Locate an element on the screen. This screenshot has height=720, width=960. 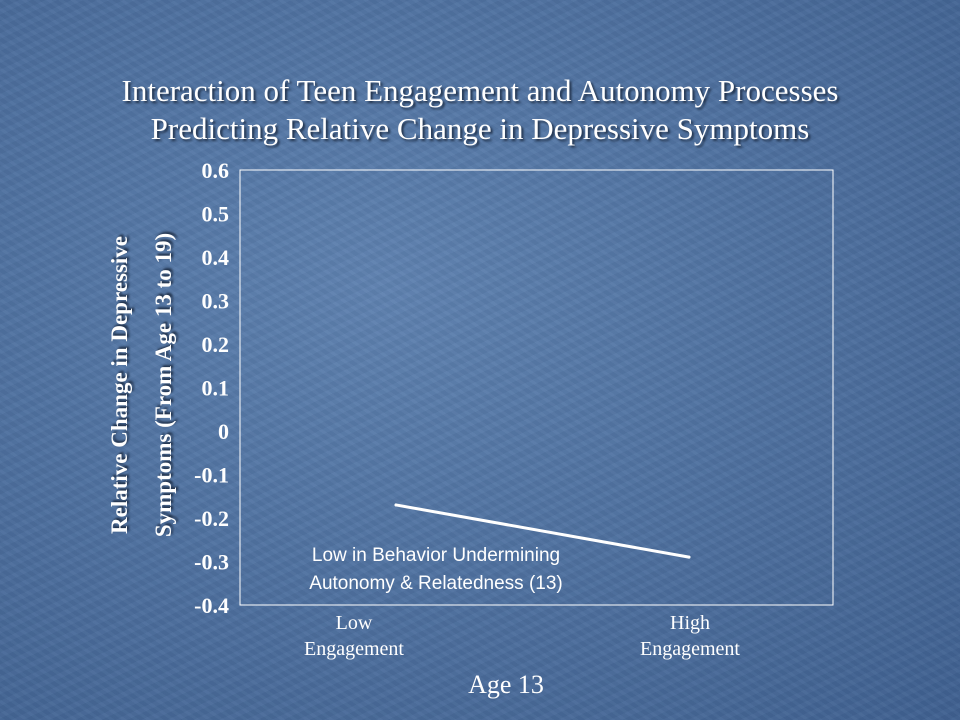
x-category-low-line-2: Engagement is located at coordinates (354, 649).